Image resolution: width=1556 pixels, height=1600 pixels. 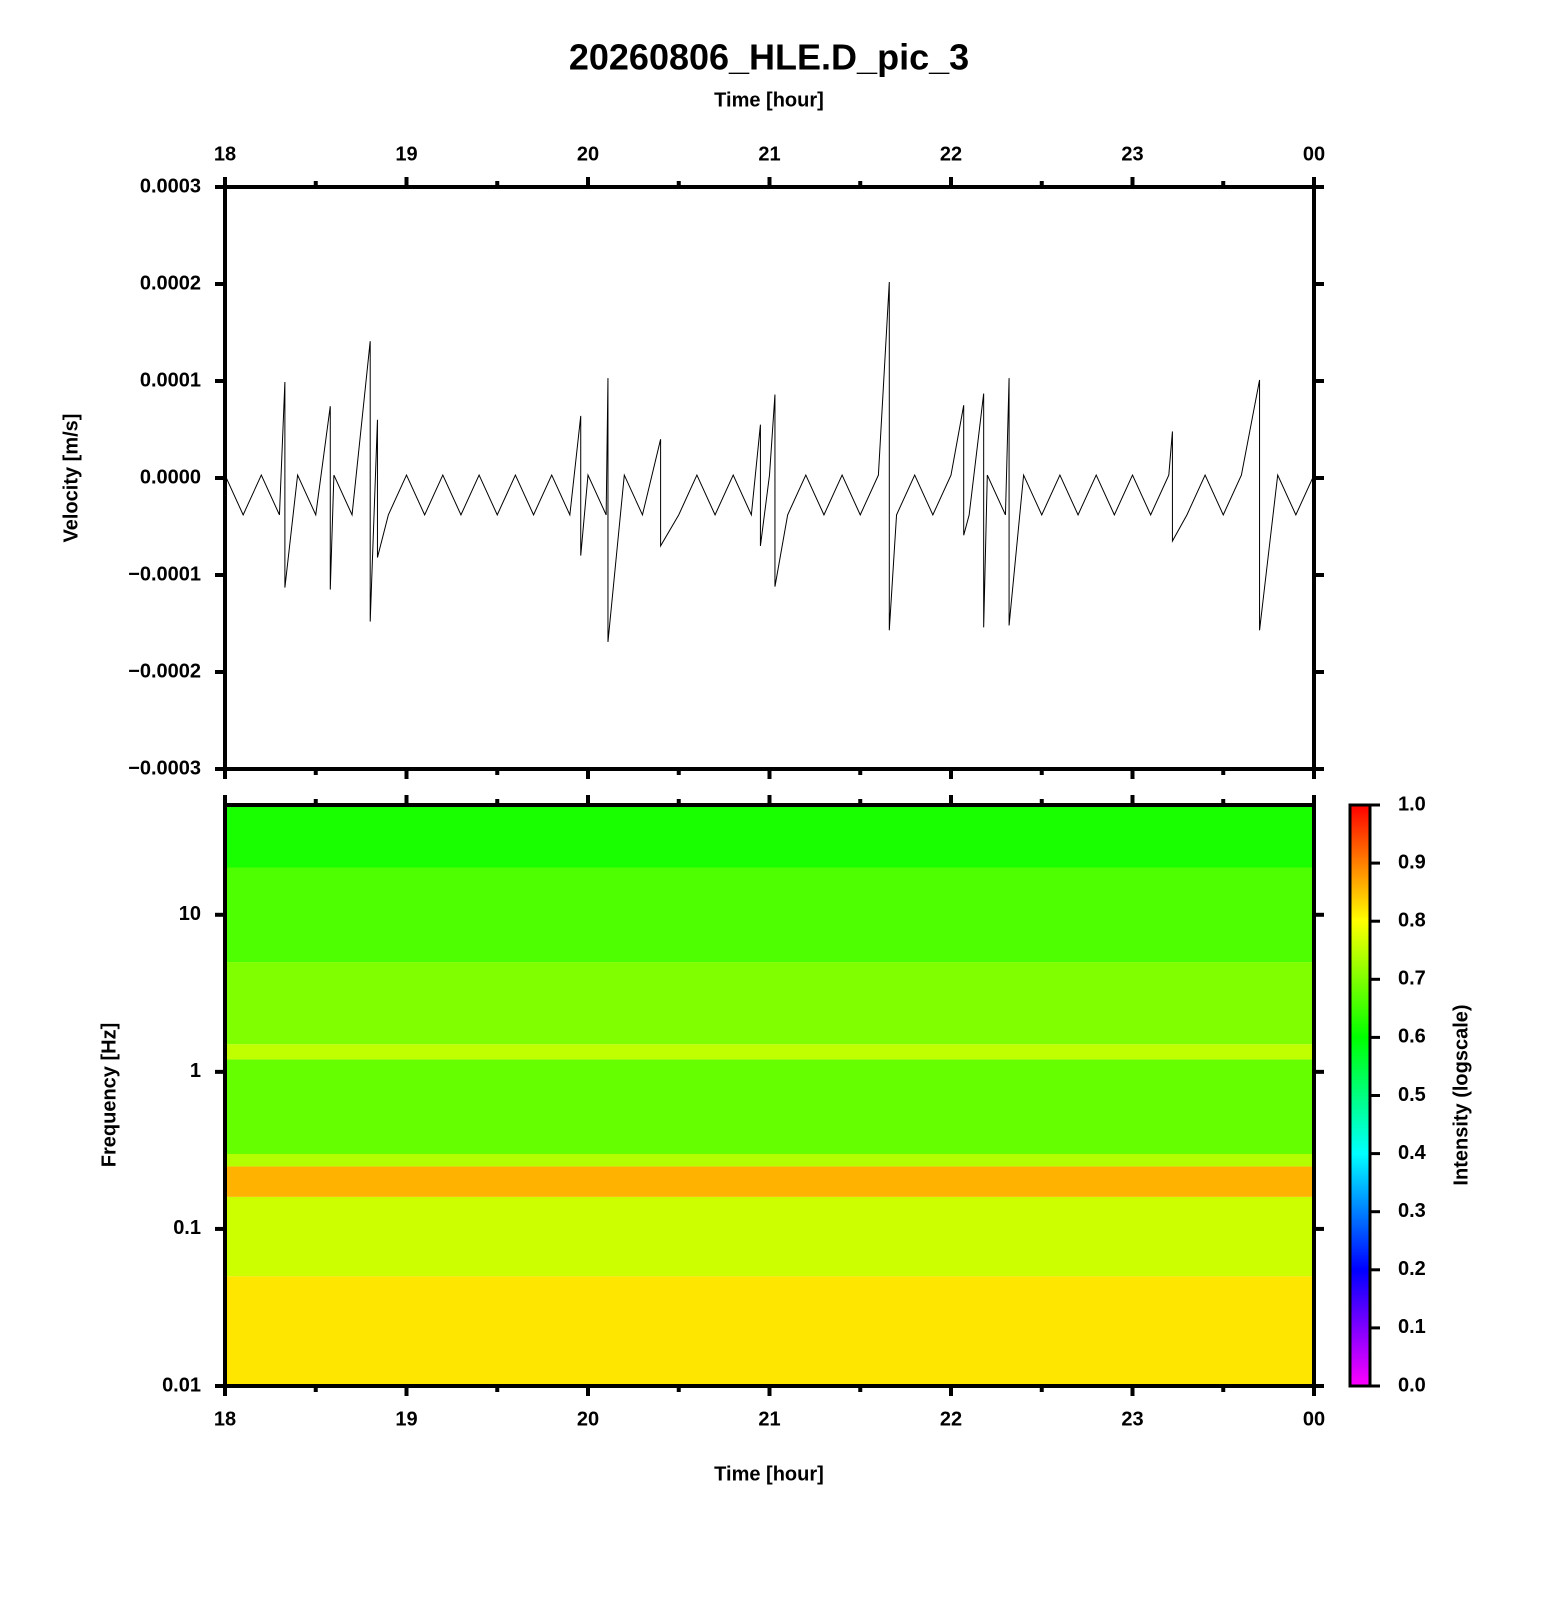 I want to click on y-axis-title: Frequency [Hz], so click(x=109, y=1095).